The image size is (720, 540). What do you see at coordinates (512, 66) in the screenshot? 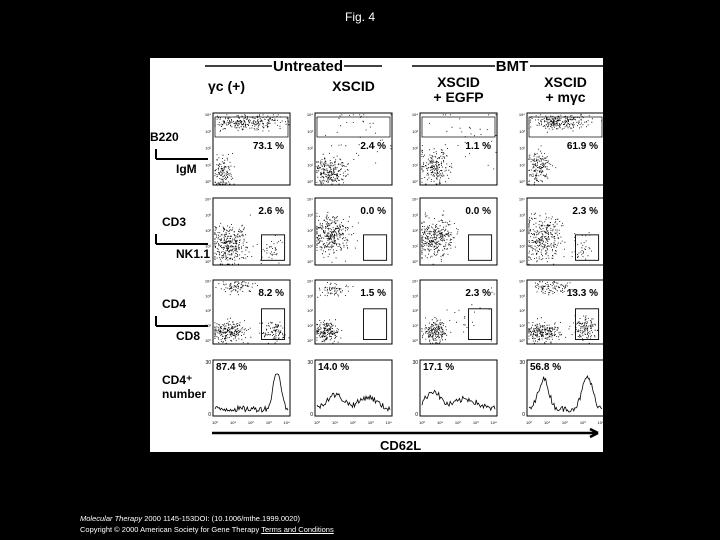
I see `group-label: BMT` at bounding box center [512, 66].